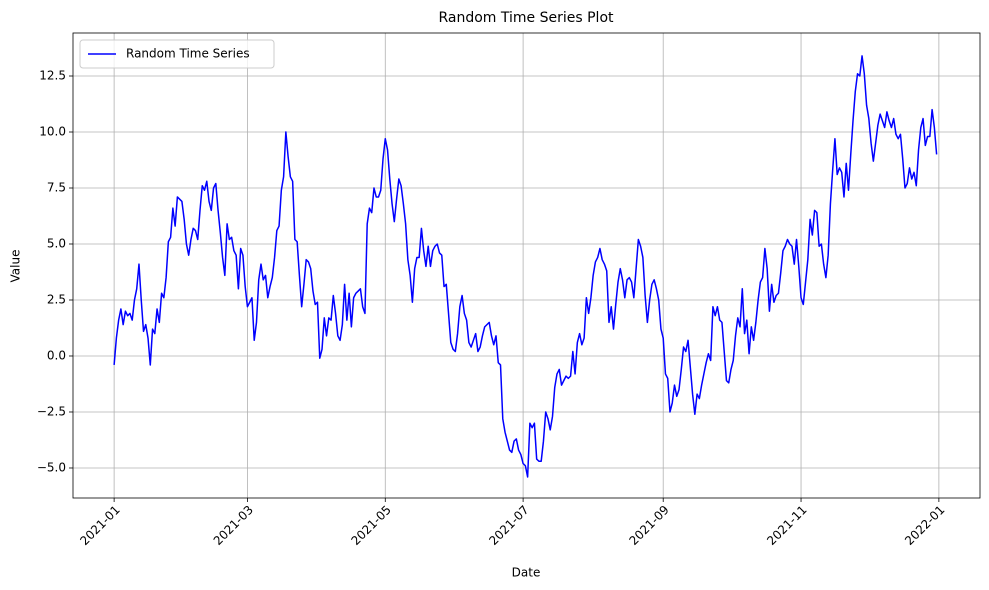  What do you see at coordinates (51, 467) in the screenshot?
I see `y-tick-label: −5.0` at bounding box center [51, 467].